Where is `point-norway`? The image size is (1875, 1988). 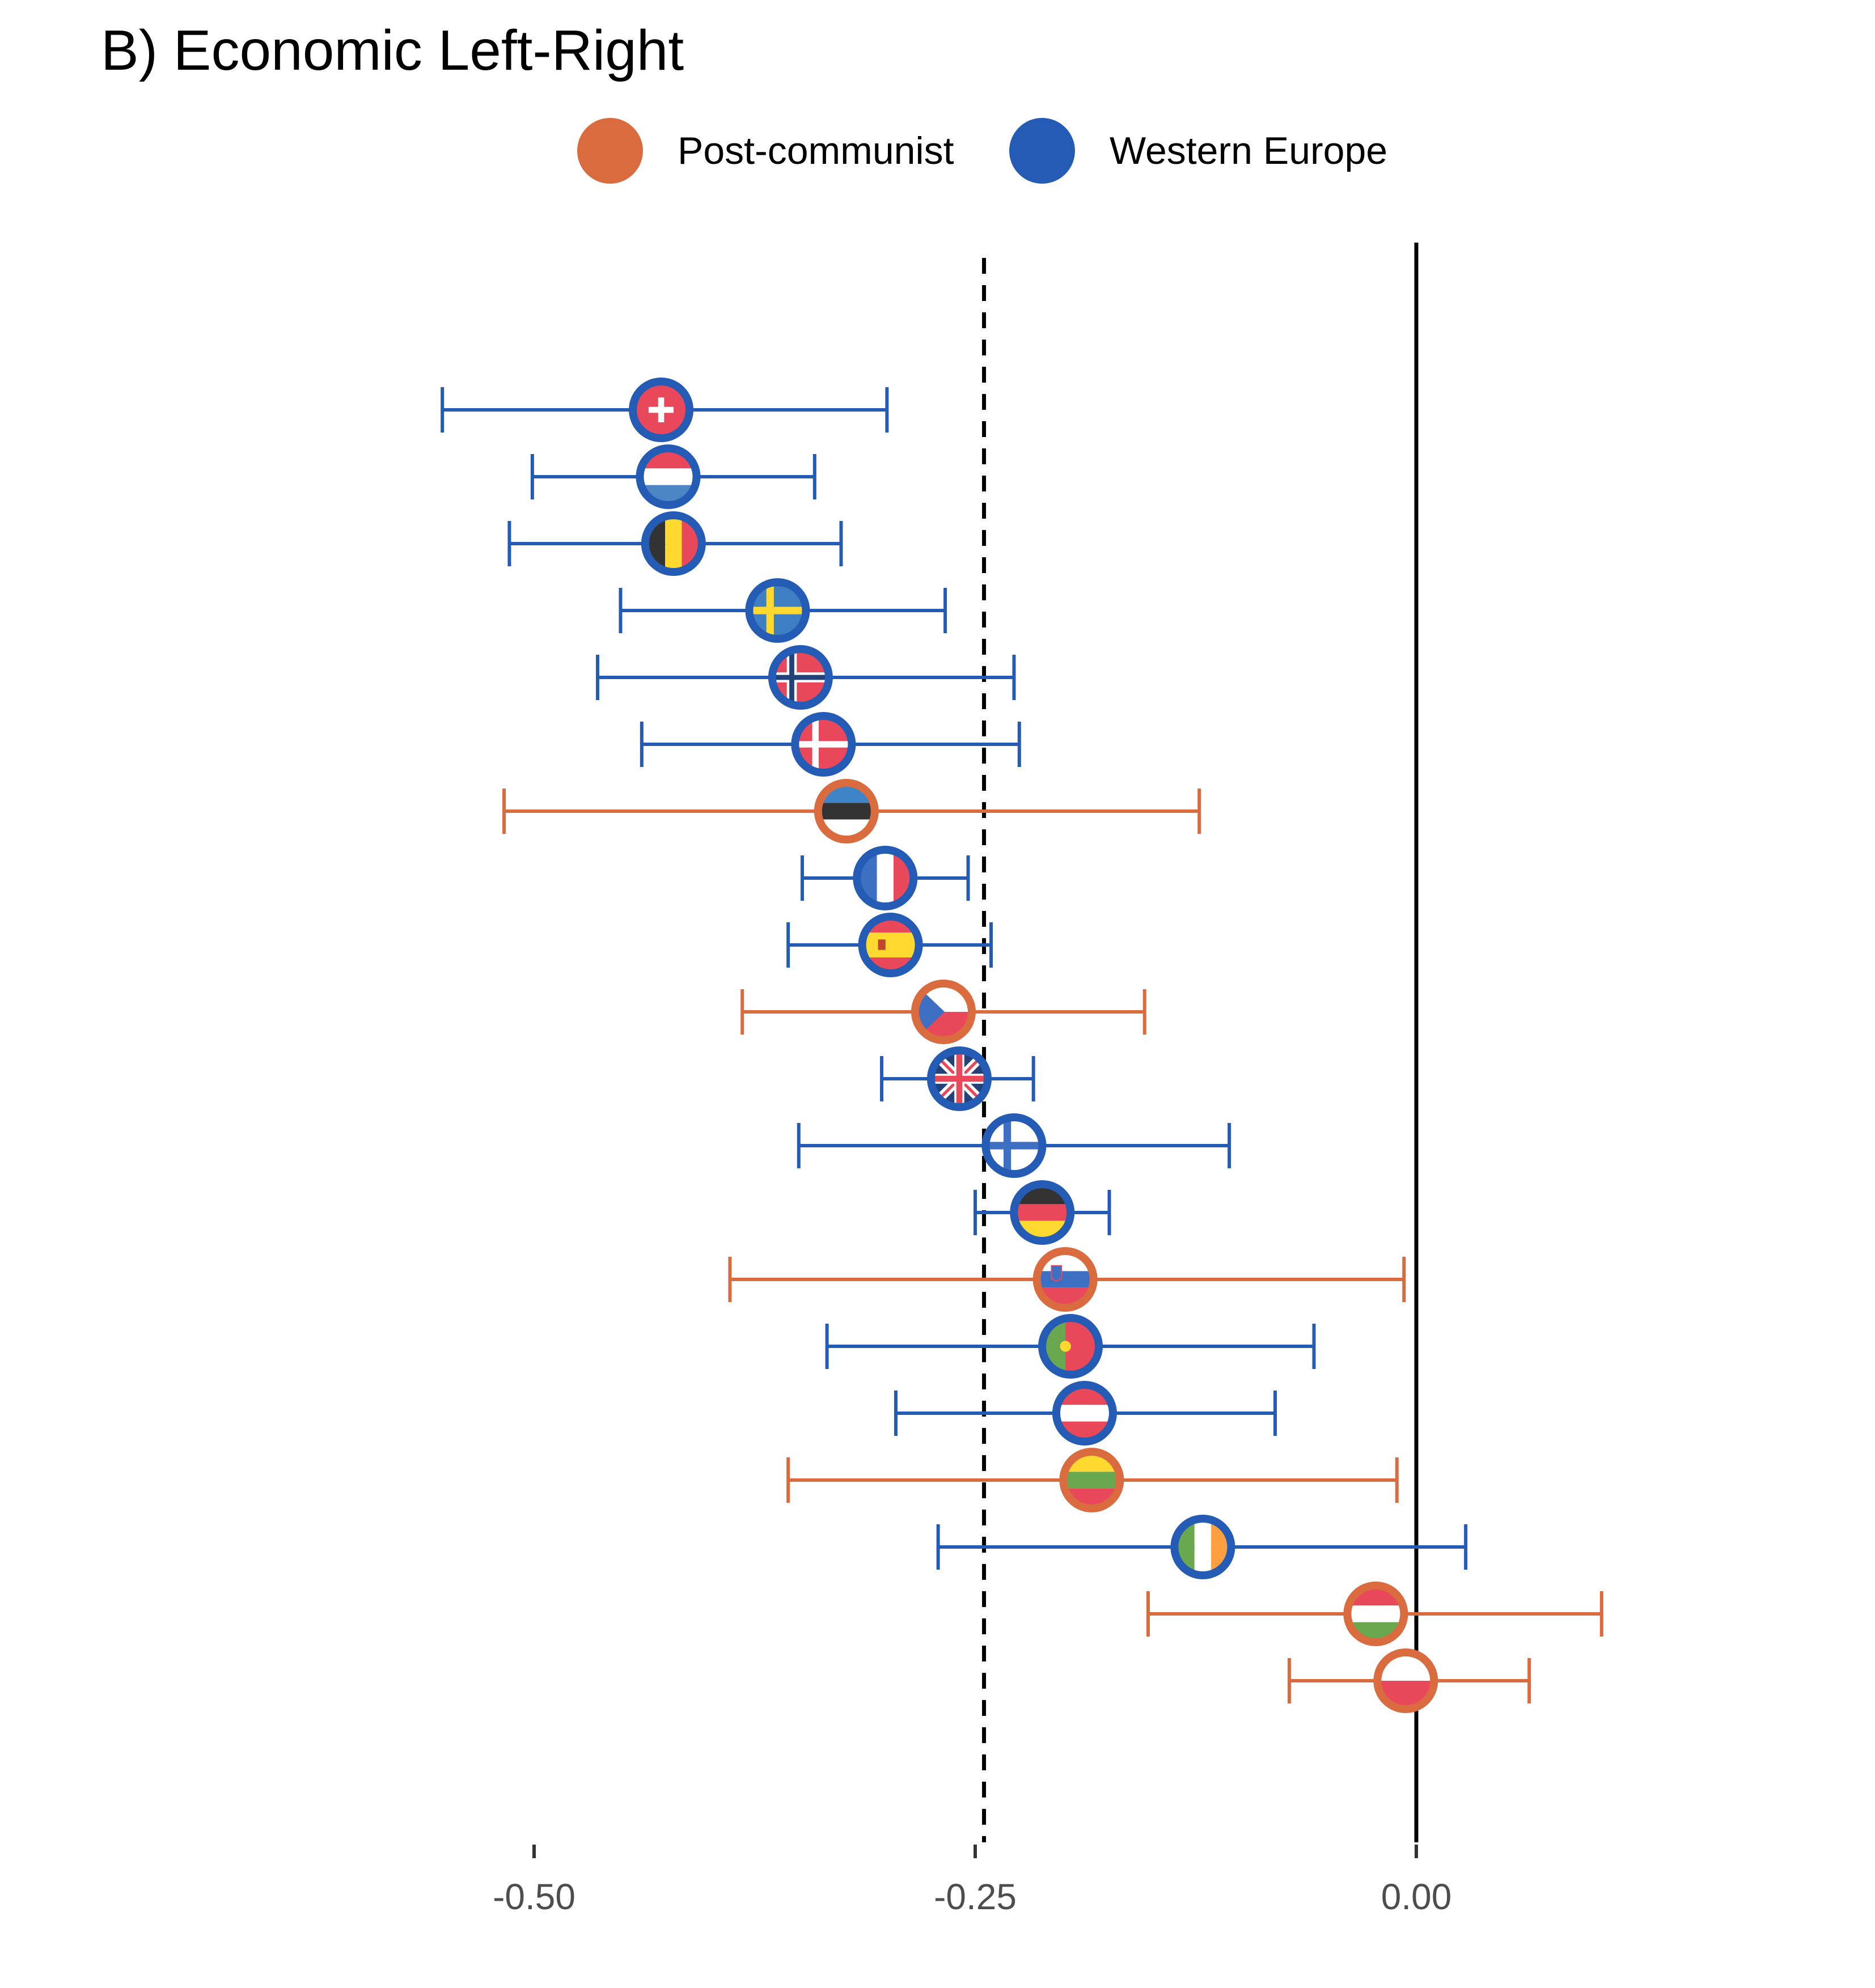
point-norway is located at coordinates (800, 677).